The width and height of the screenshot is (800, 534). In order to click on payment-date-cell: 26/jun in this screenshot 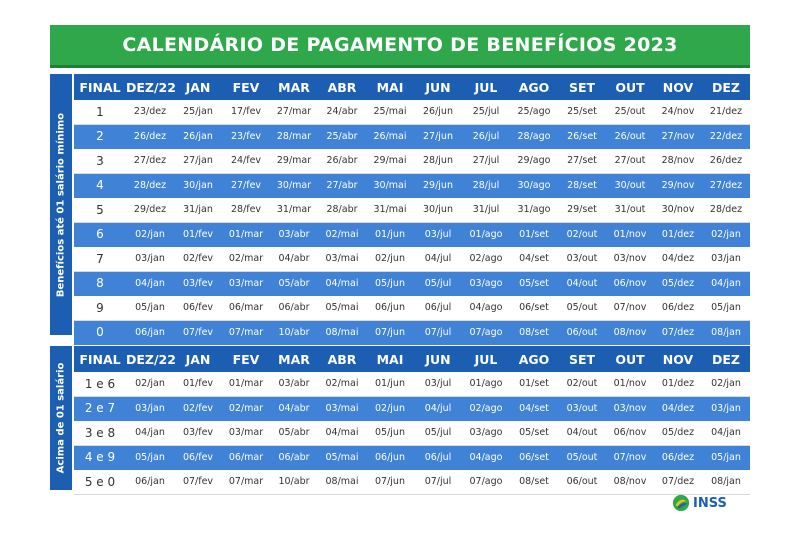, I will do `click(438, 112)`.